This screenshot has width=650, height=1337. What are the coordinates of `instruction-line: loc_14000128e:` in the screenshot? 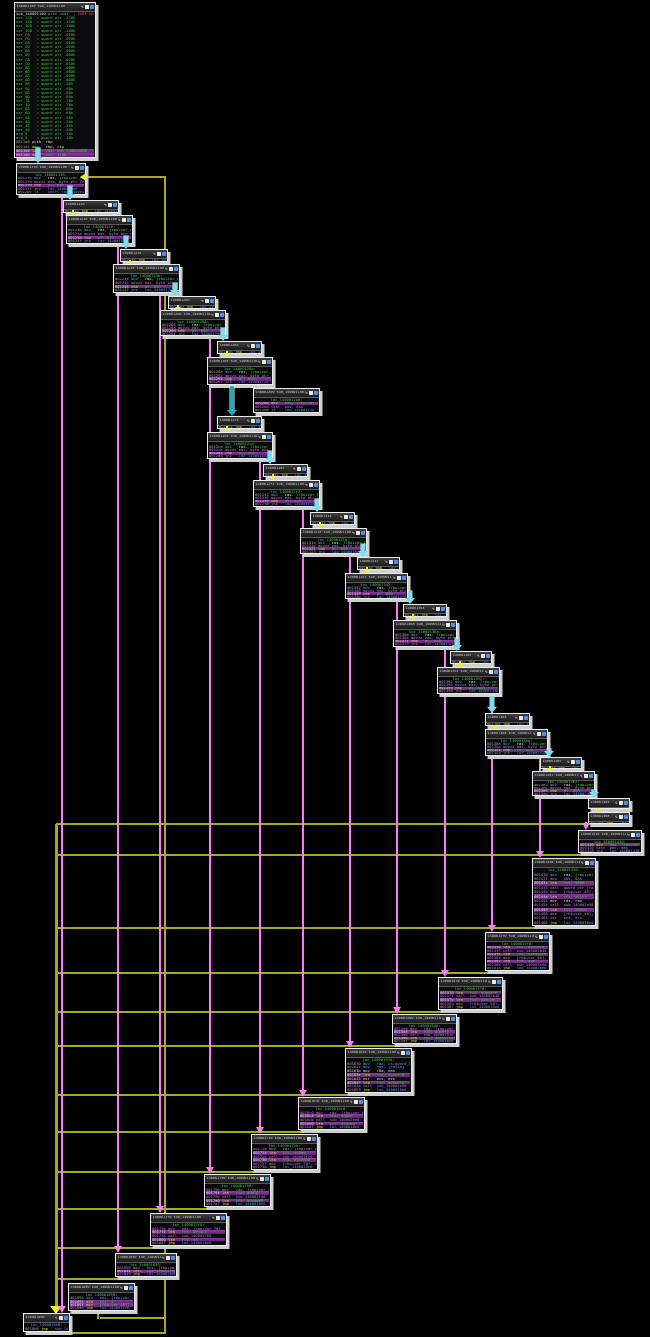 It's located at (240, 368).